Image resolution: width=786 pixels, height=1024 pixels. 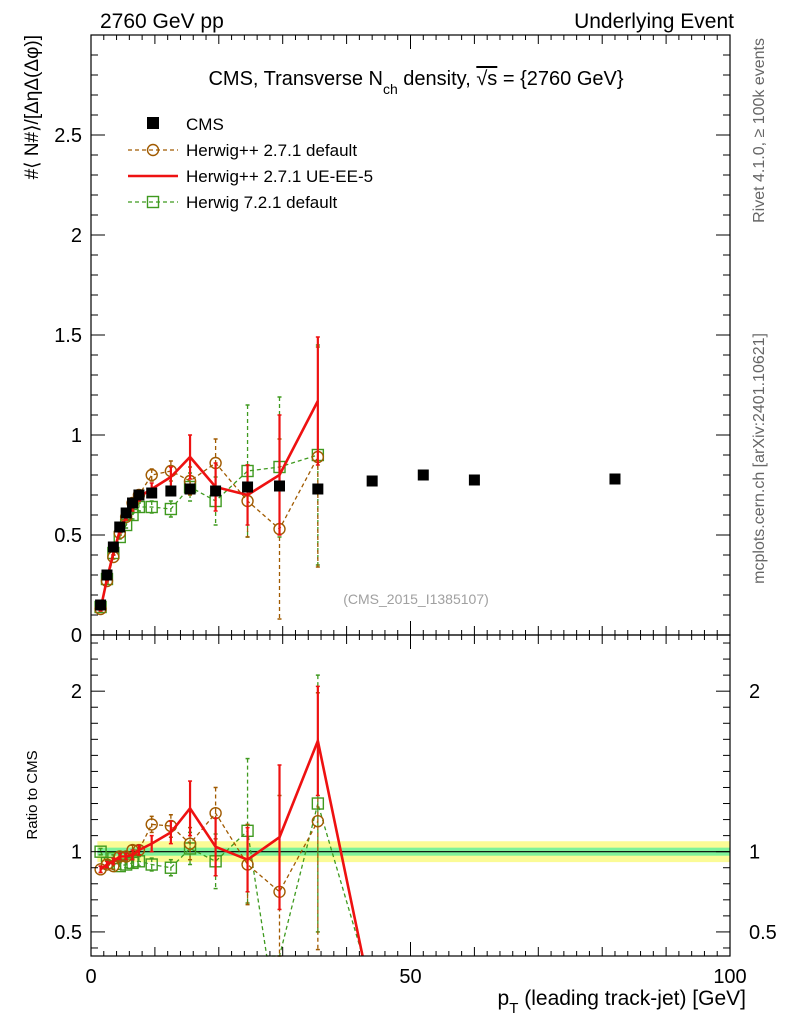 I want to click on header-right: Underlying Event, so click(x=654, y=21).